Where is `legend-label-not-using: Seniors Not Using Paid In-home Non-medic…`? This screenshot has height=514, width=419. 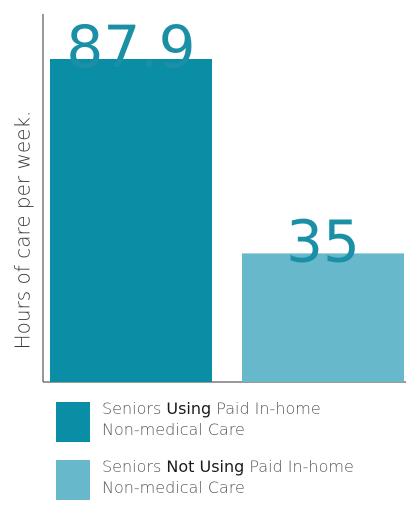
legend-label-not-using: Seniors Not Using Paid In-home Non-medic… is located at coordinates (228, 477).